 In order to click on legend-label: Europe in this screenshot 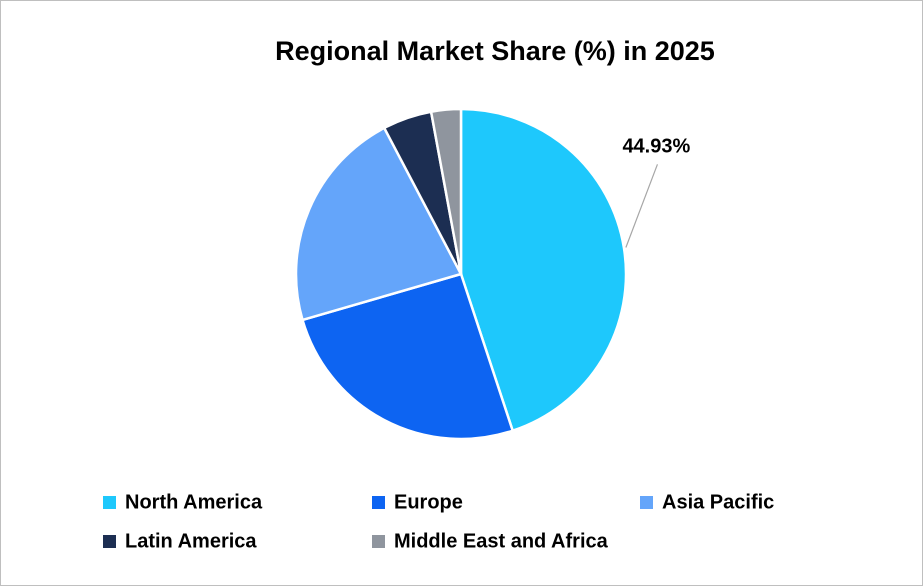, I will do `click(428, 502)`.